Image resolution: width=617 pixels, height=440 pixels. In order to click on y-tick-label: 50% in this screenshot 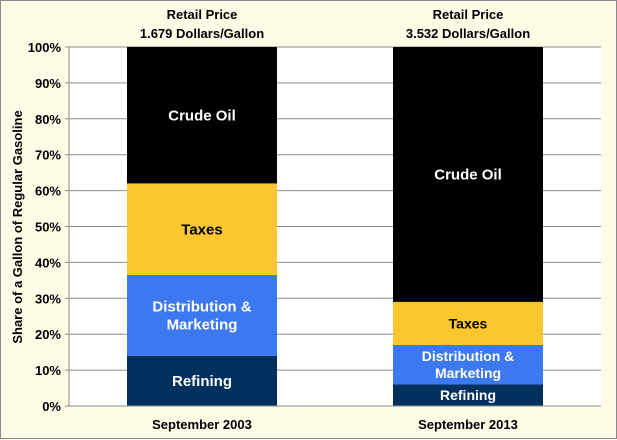, I will do `click(48, 227)`.